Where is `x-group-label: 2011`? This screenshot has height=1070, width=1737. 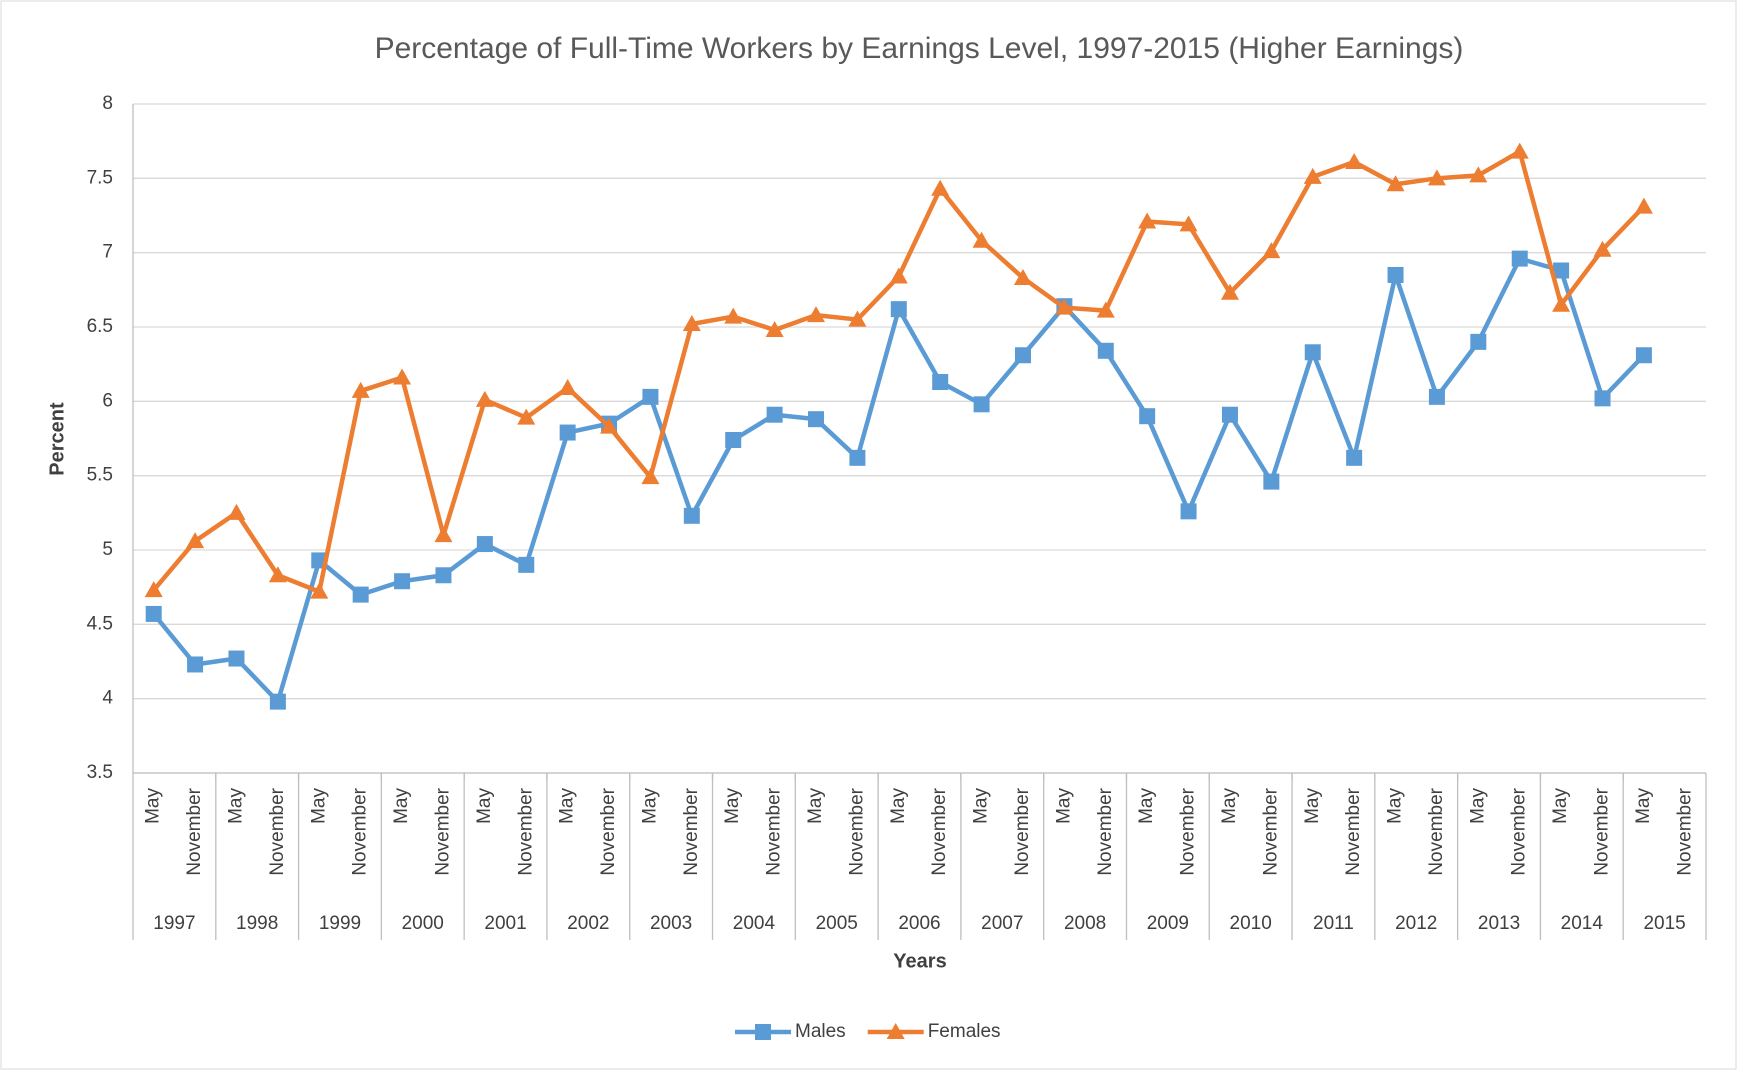 x-group-label: 2011 is located at coordinates (1333, 923).